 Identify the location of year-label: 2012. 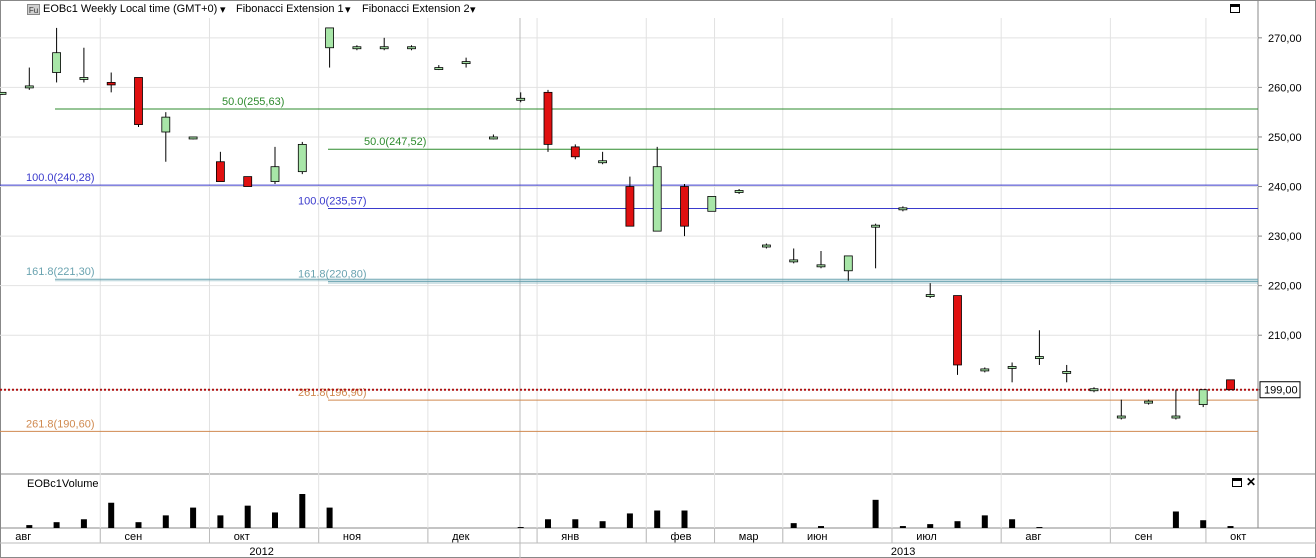
(261, 552).